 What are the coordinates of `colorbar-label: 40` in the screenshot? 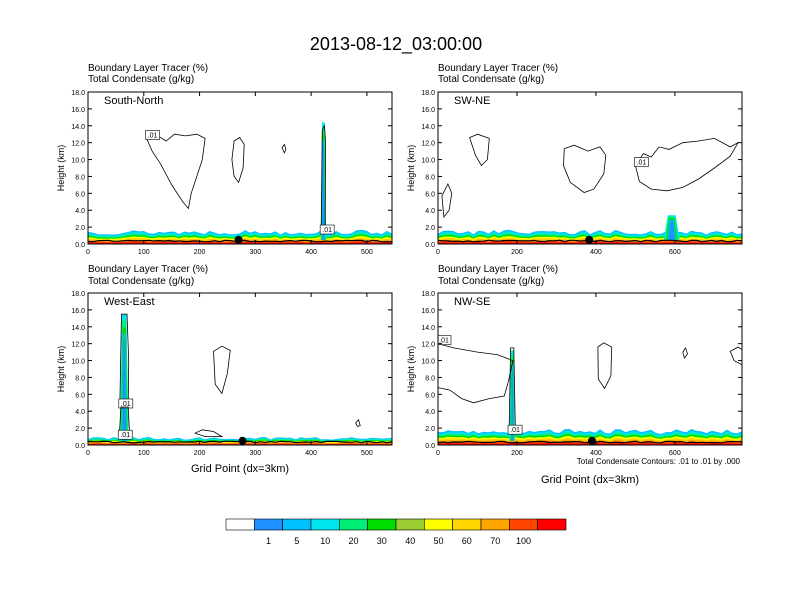 It's located at (410, 541).